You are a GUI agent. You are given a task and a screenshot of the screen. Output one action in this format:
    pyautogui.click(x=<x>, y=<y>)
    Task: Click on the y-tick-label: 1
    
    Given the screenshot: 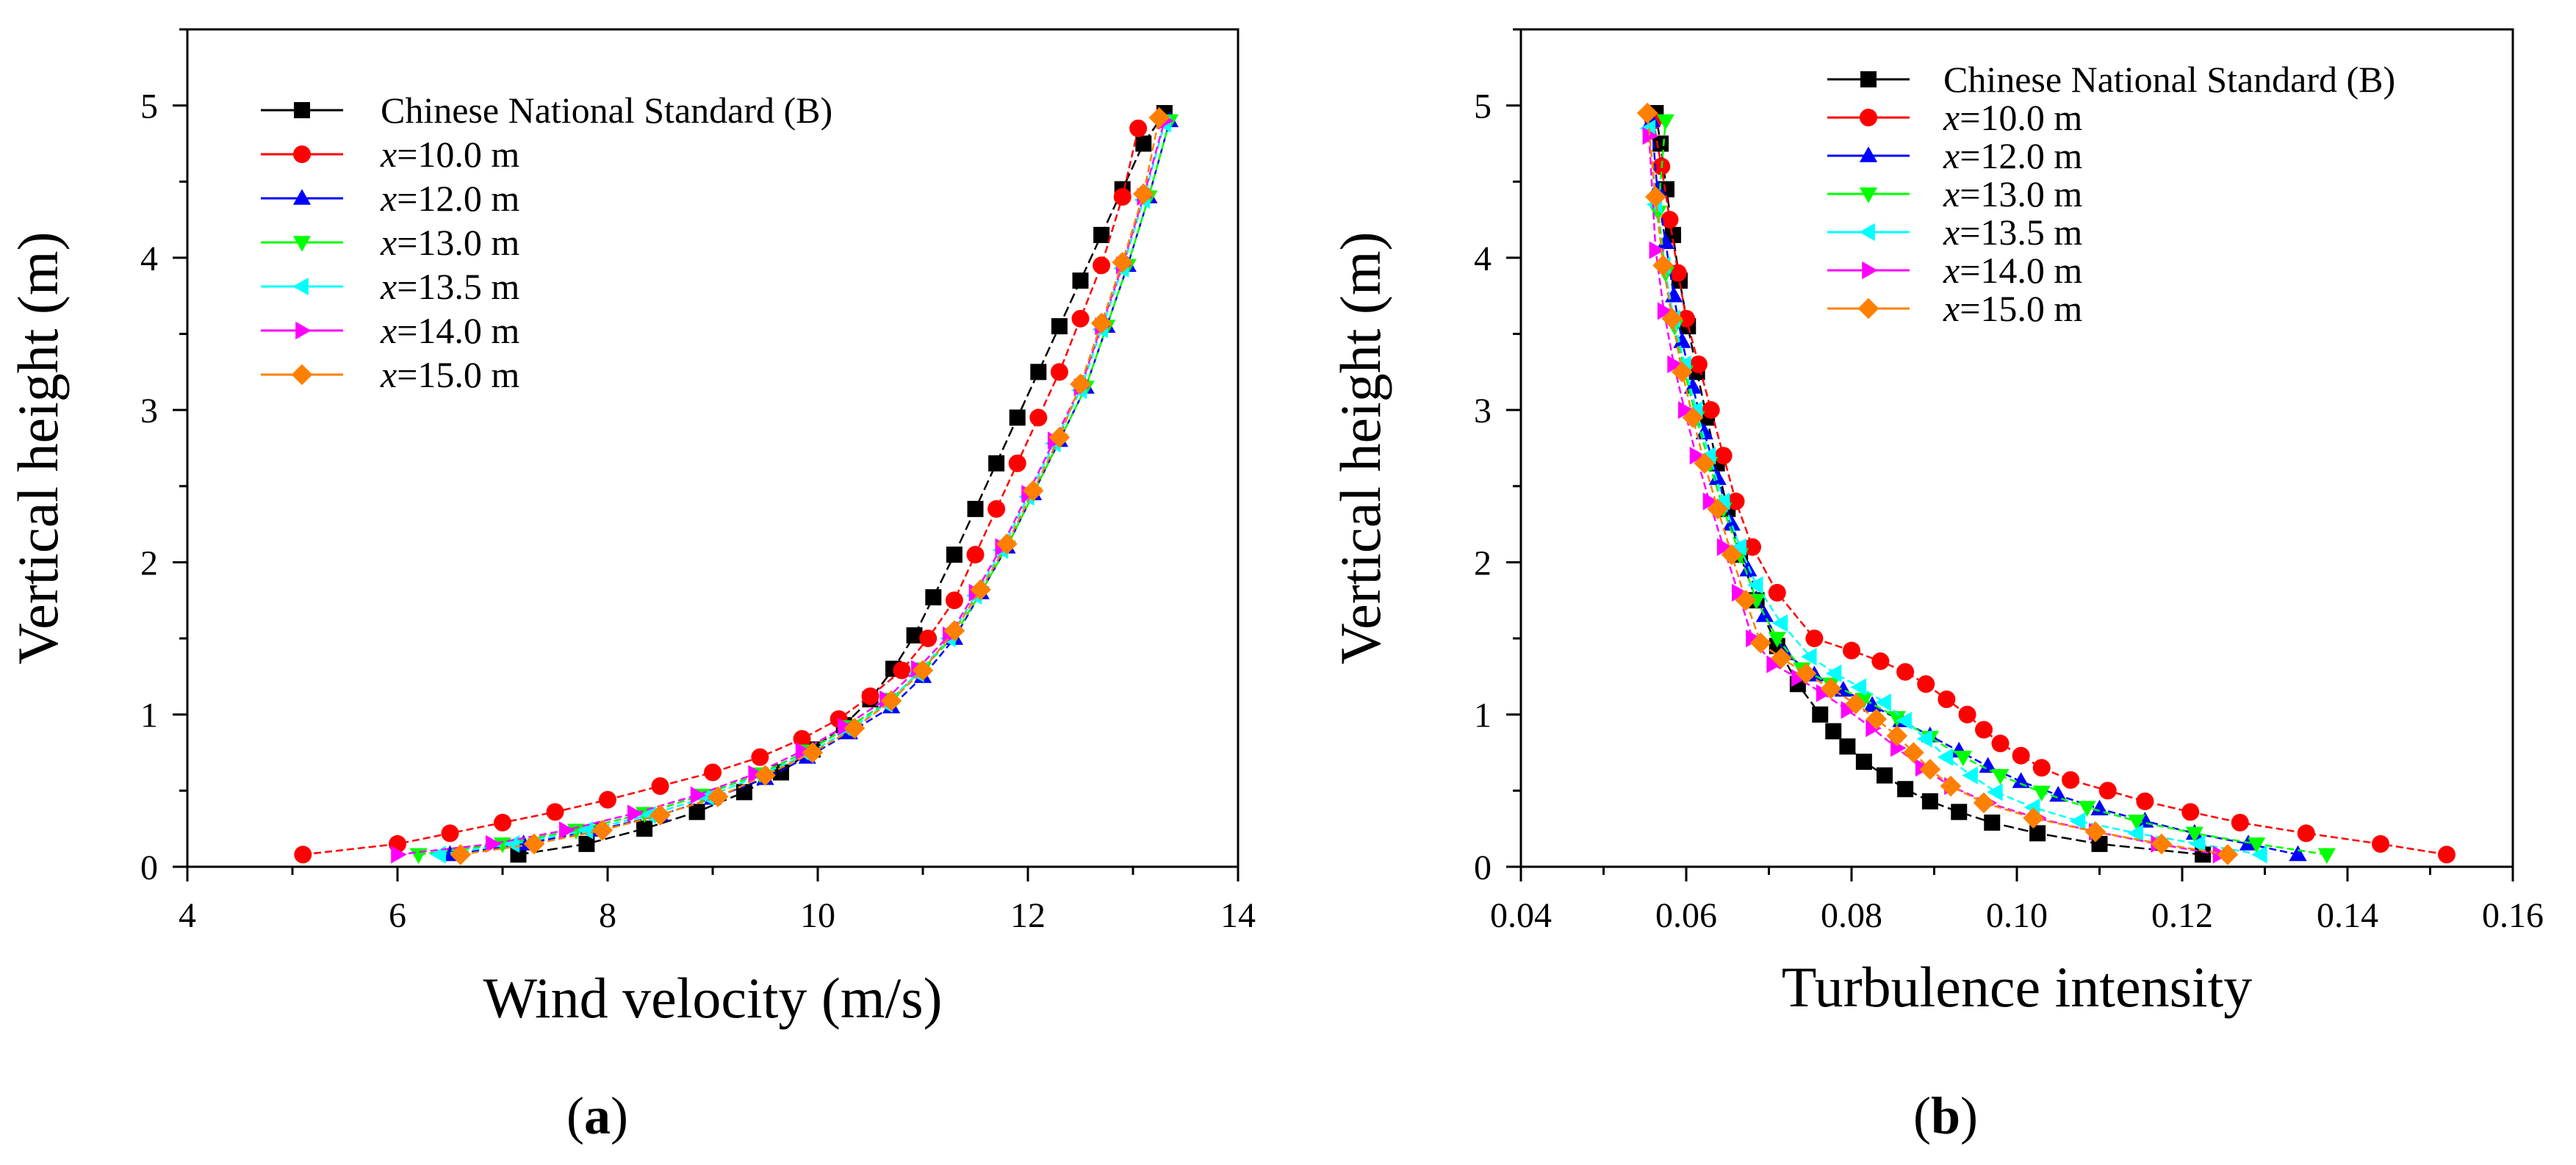 What is the action you would take?
    pyautogui.click(x=149, y=715)
    